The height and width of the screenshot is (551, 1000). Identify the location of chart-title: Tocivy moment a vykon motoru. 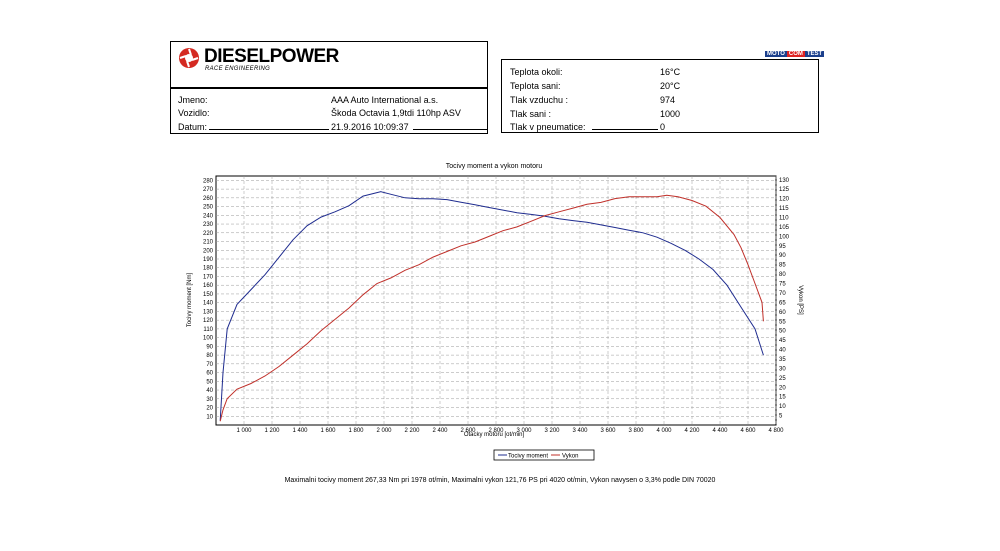
(494, 166).